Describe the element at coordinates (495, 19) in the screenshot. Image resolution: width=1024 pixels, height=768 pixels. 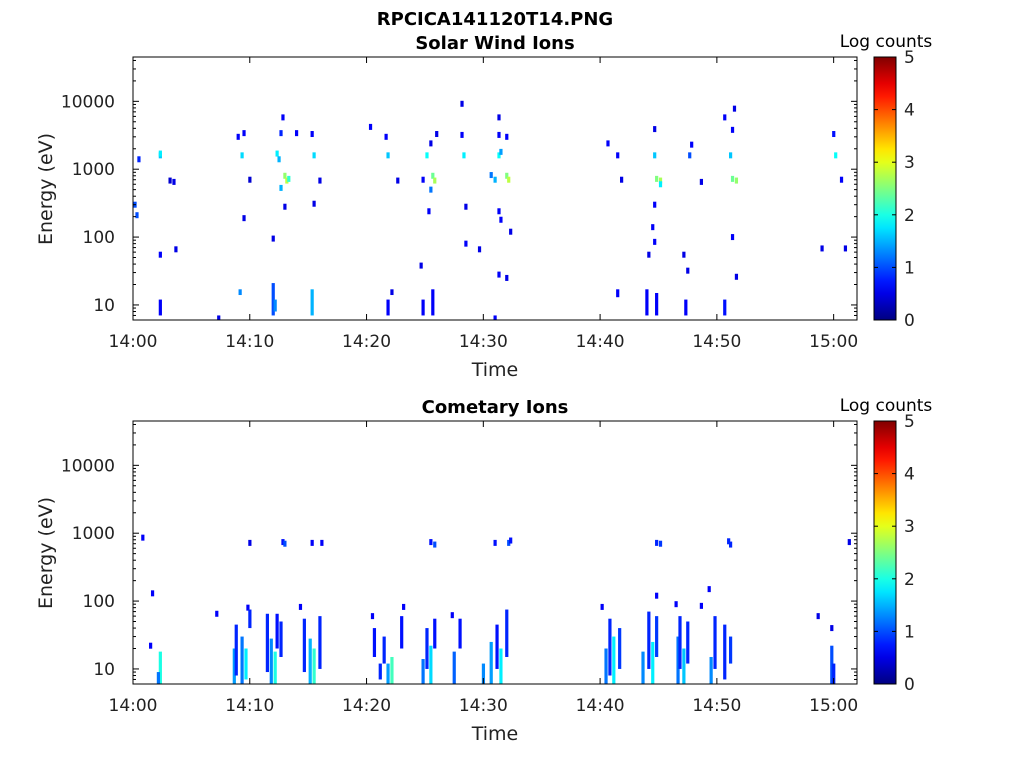
I see `figure-title: RPCICA141120T14.PNG` at that location.